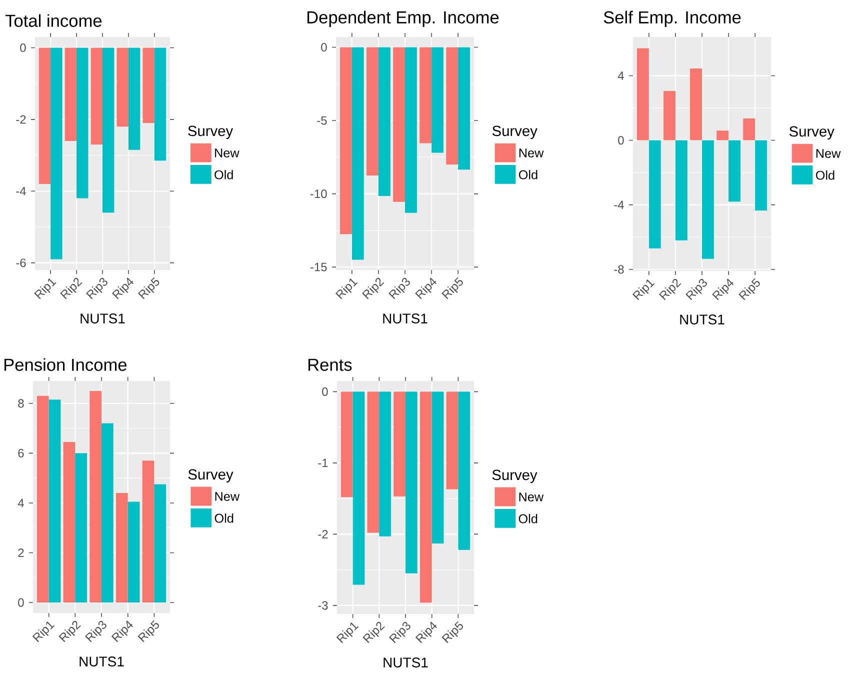 This screenshot has width=865, height=679. What do you see at coordinates (323, 463) in the screenshot?
I see `y-tick-label: -1` at bounding box center [323, 463].